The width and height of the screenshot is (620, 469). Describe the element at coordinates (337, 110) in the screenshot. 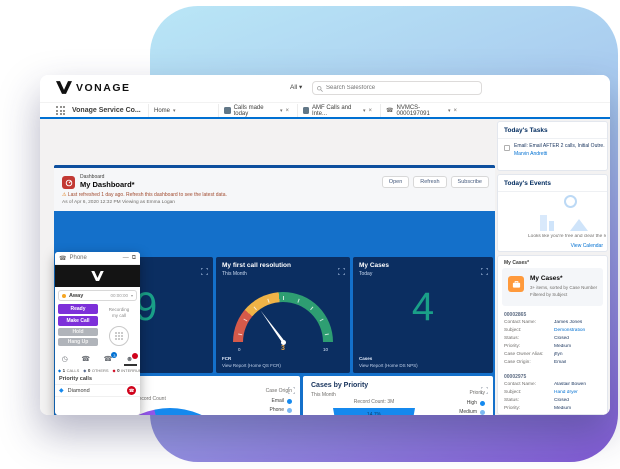

I see `tab-amf-calls: AMF Calls and Inte... ▾ ×` at that location.